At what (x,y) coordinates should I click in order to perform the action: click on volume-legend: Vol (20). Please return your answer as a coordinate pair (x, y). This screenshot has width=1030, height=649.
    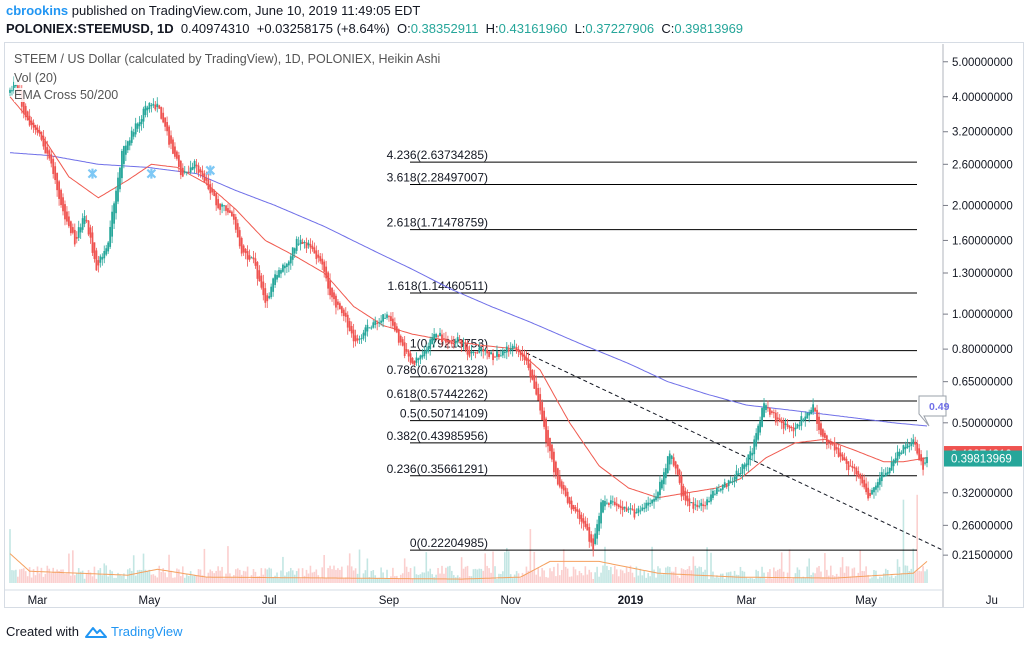
    Looking at the image, I should click on (36, 78).